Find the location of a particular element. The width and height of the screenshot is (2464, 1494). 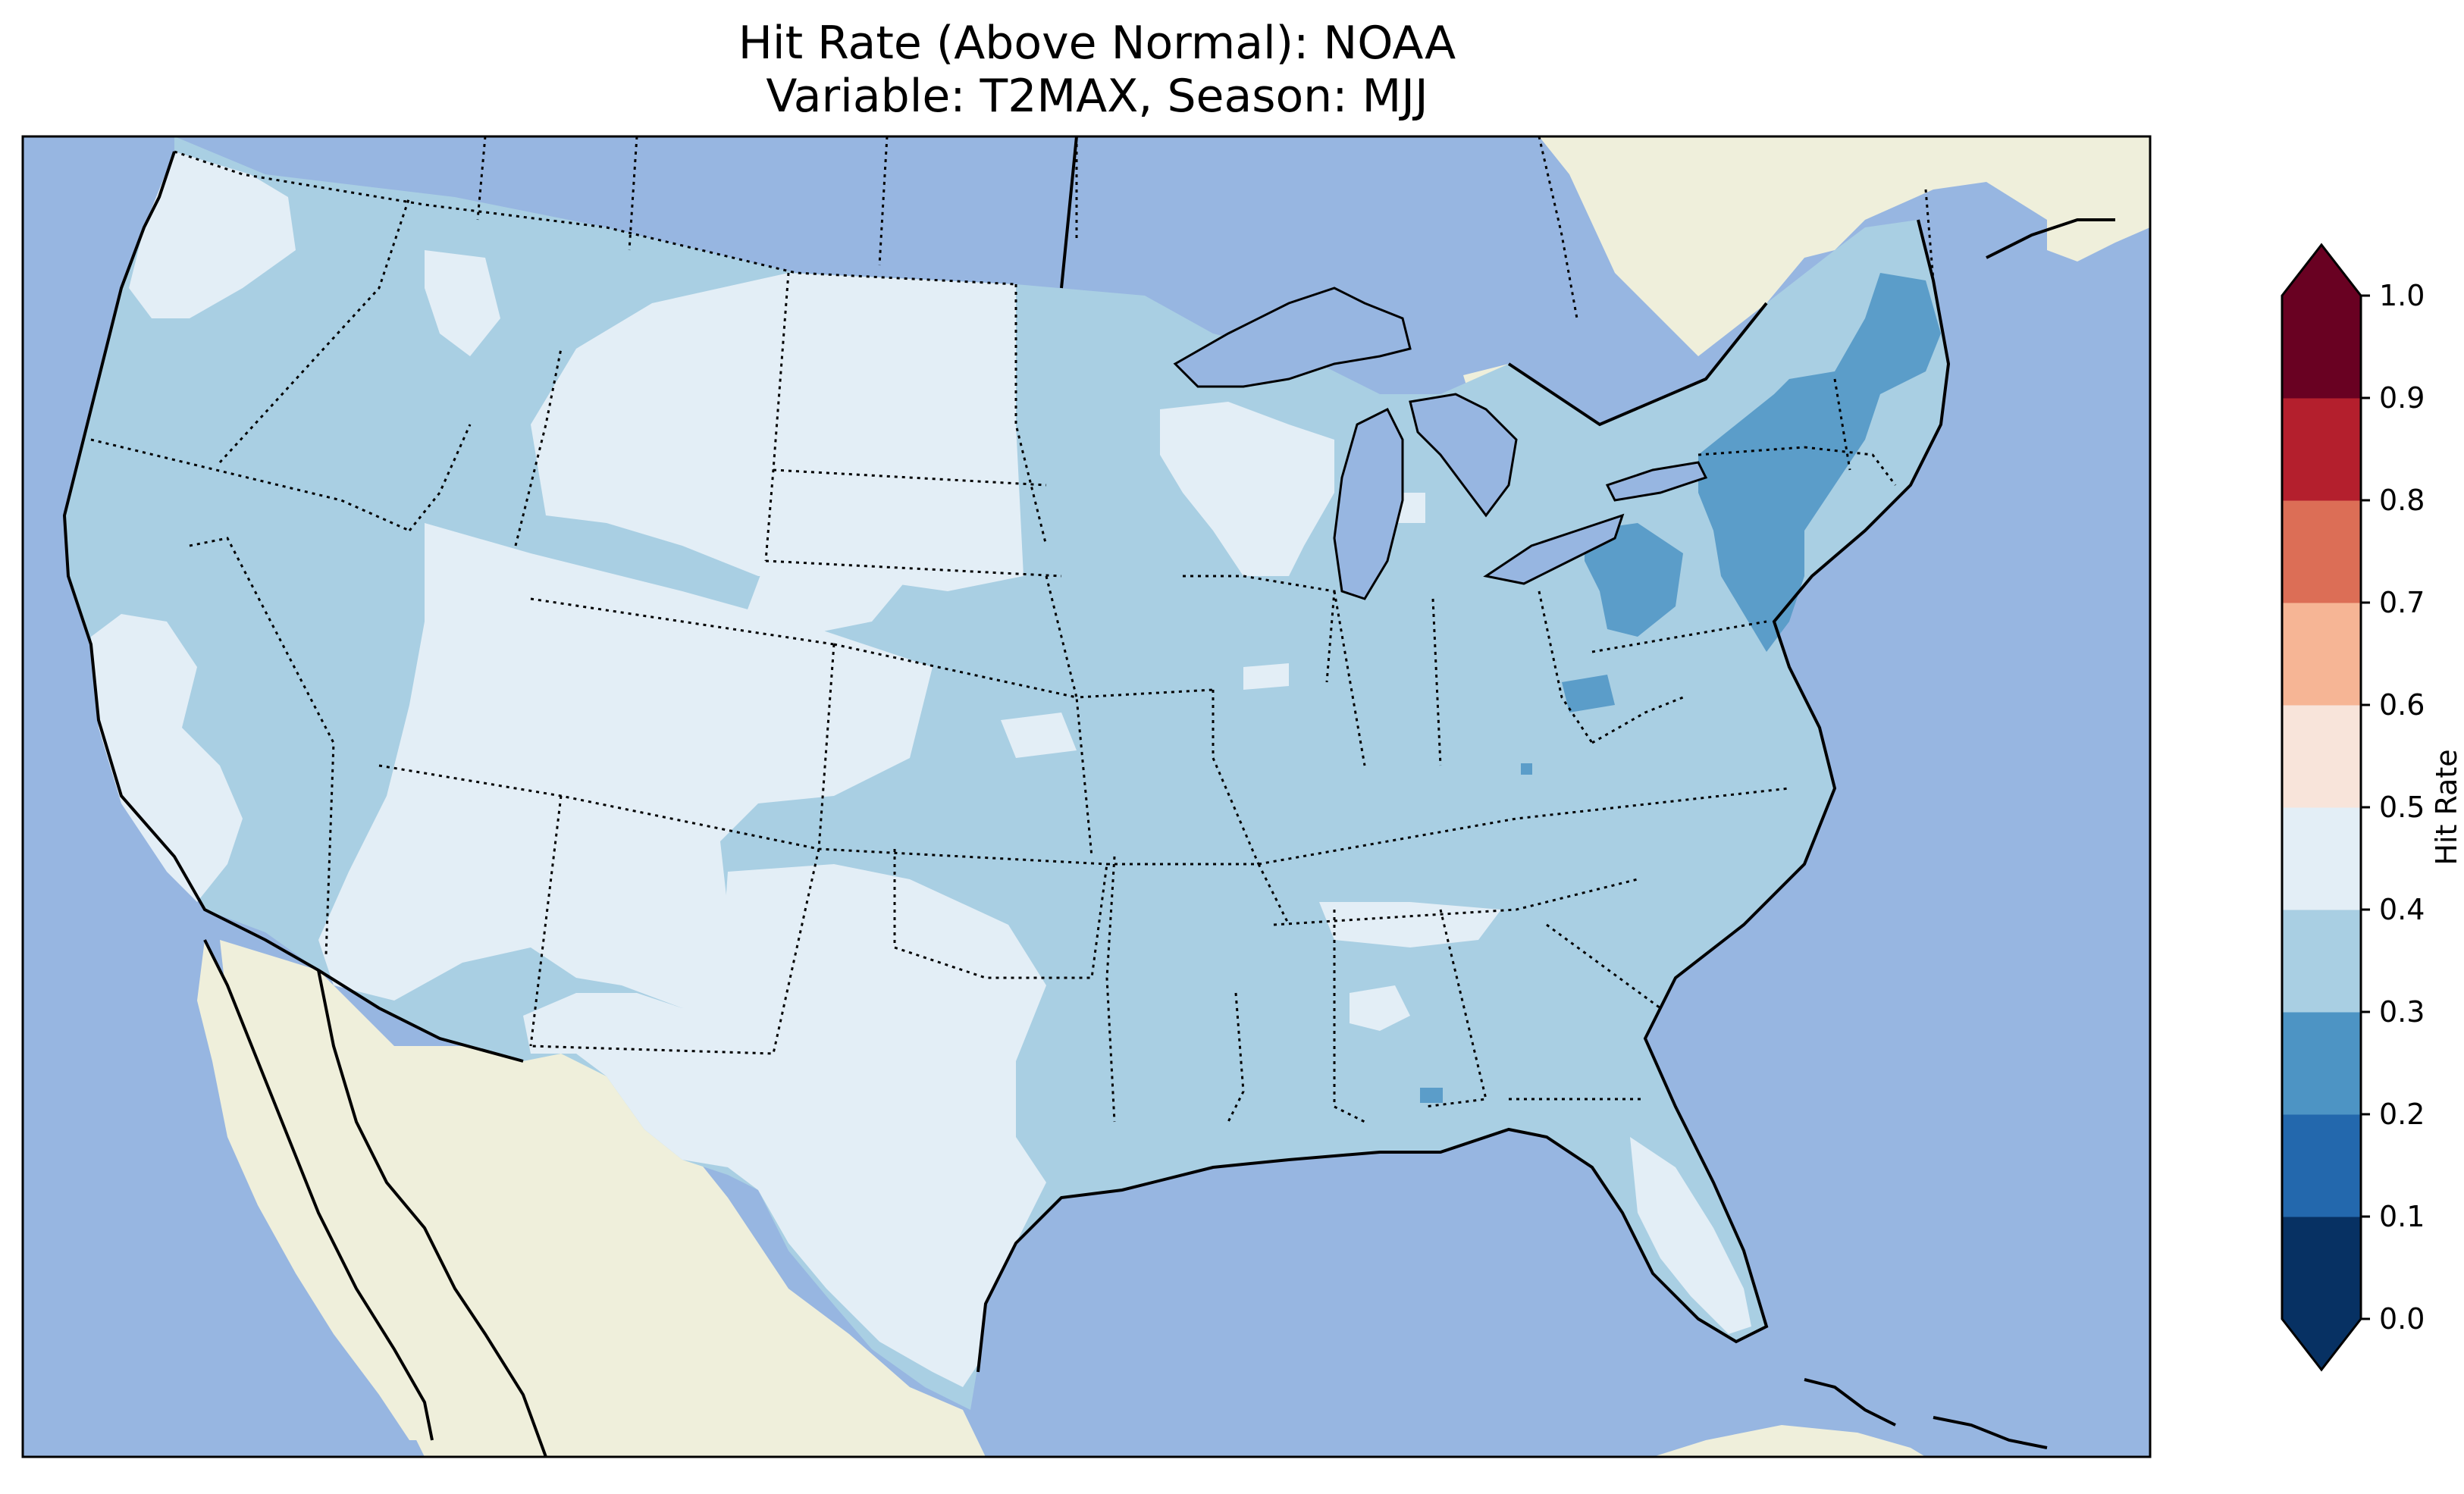

hit-rate-0.2-0.3-regions is located at coordinates (1681, 688).